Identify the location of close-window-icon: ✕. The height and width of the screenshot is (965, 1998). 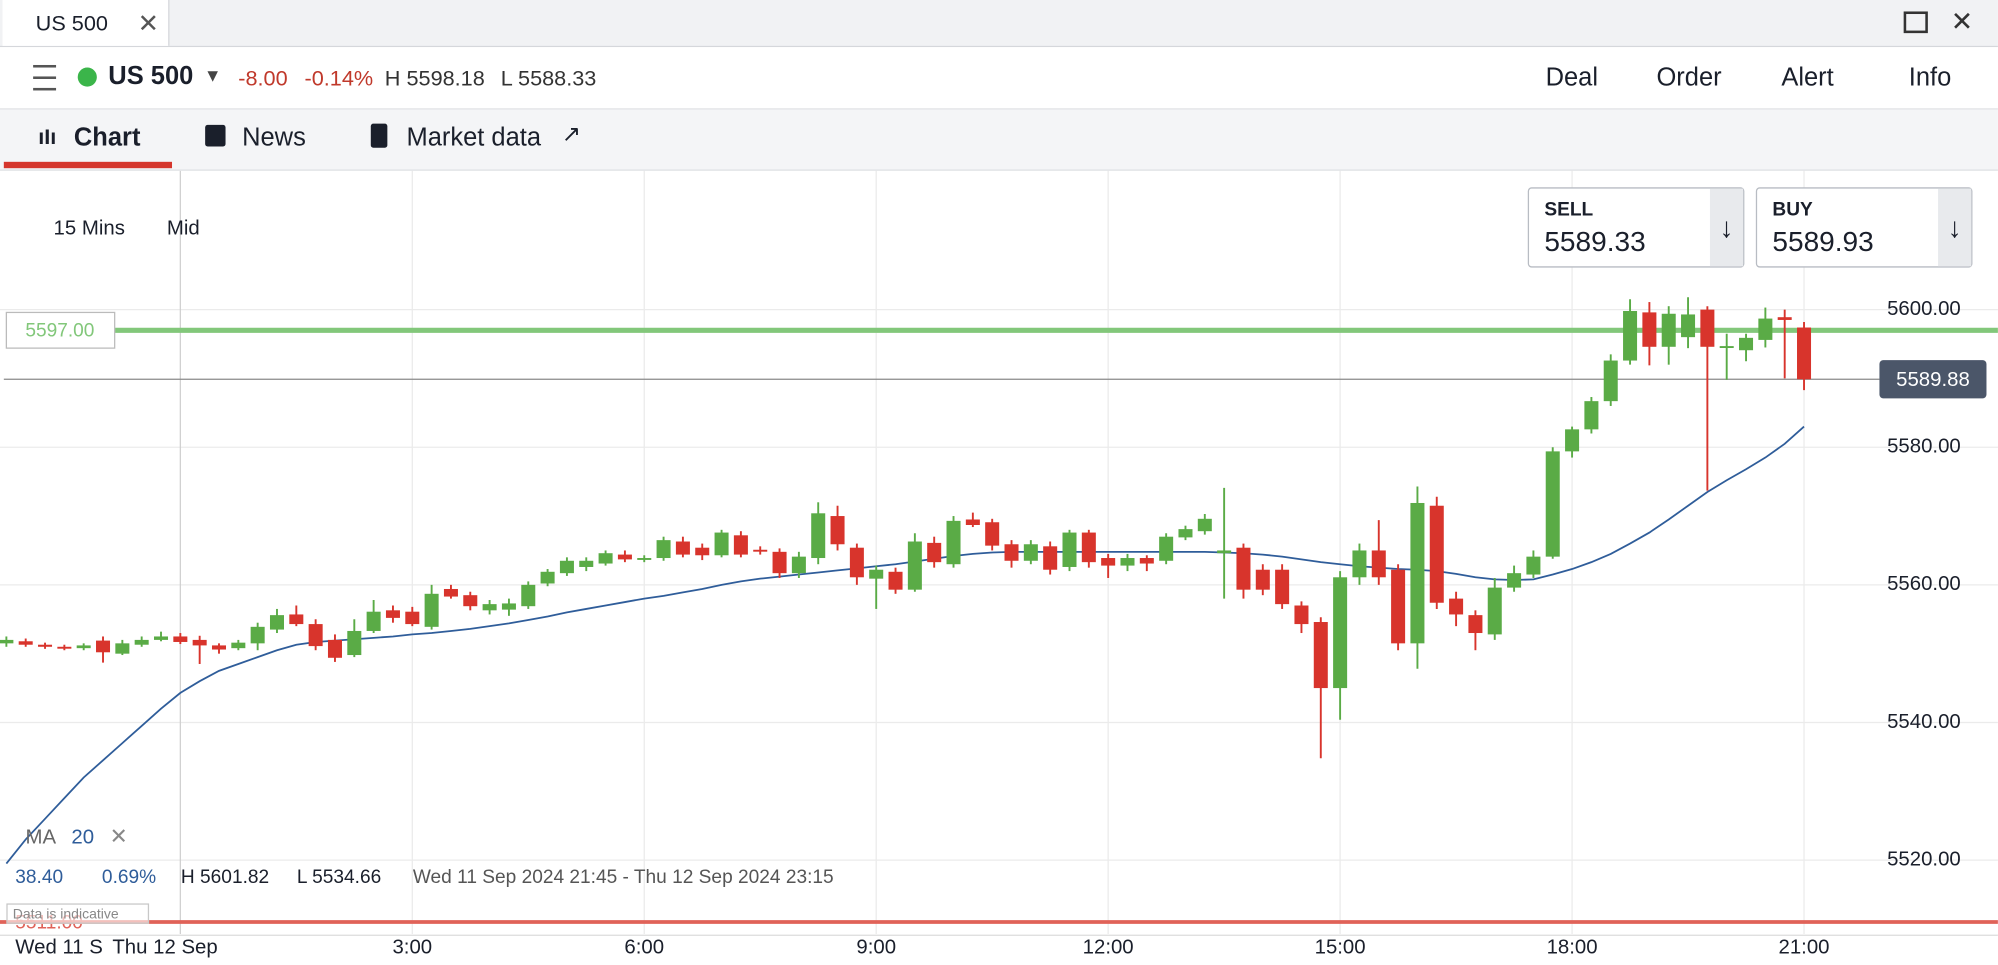
(1962, 22).